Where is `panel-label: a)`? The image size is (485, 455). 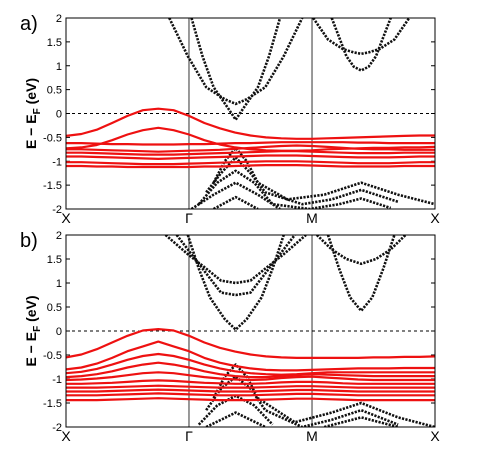
panel-label: a) is located at coordinates (29, 24).